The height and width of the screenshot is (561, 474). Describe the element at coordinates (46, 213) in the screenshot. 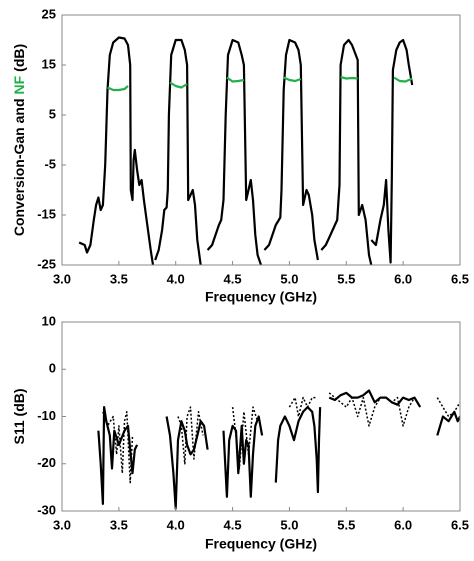

I see `y-tick-label: -15` at that location.